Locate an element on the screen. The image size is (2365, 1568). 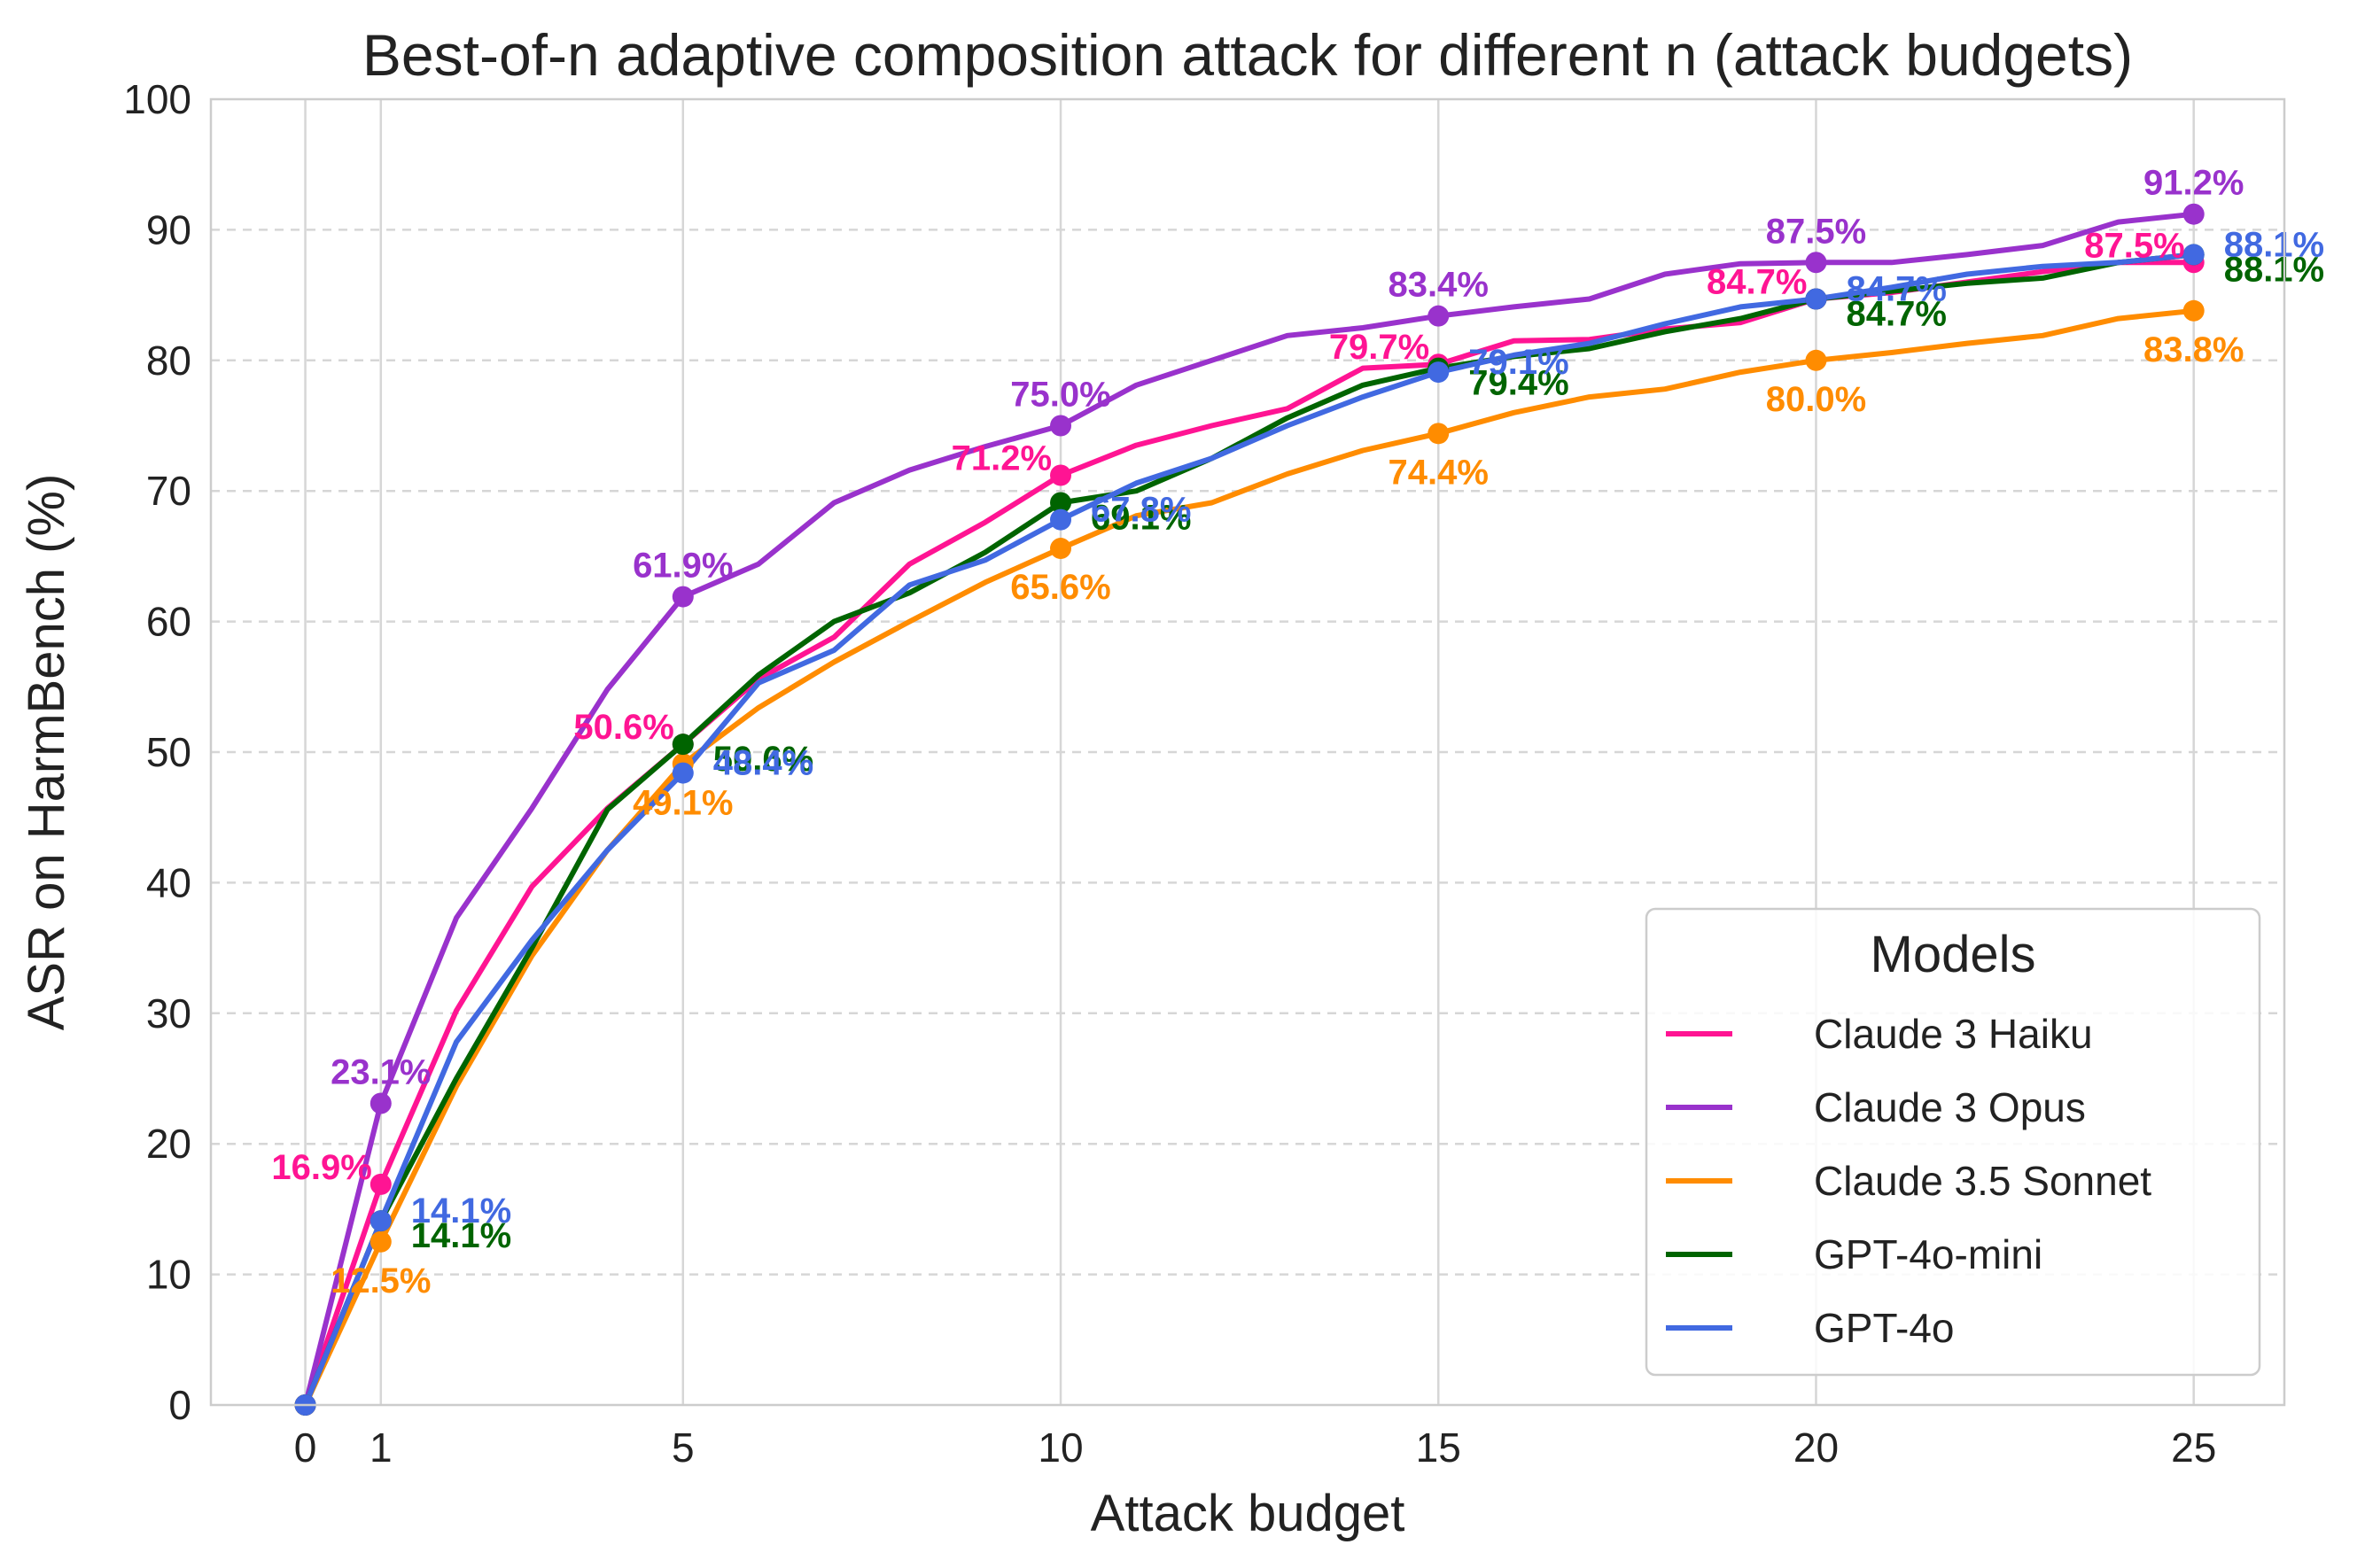
x-tick-label: 1 is located at coordinates (382, 1447).